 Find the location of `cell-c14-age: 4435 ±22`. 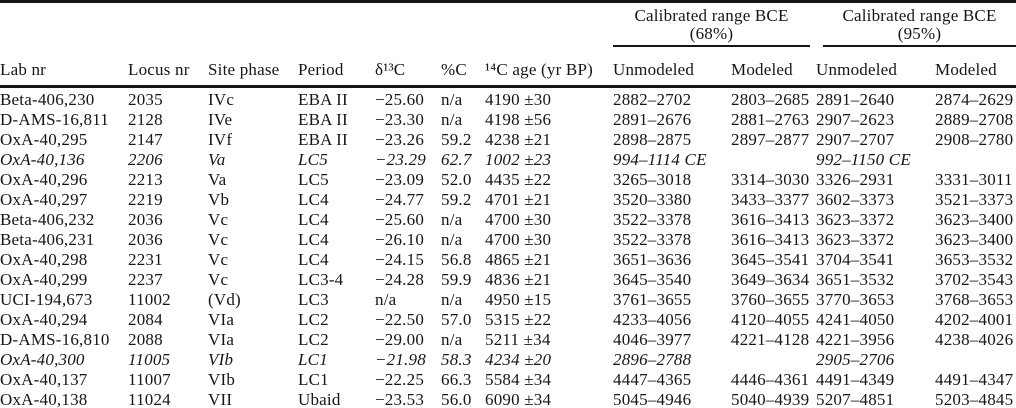

cell-c14-age: 4435 ±22 is located at coordinates (518, 179).